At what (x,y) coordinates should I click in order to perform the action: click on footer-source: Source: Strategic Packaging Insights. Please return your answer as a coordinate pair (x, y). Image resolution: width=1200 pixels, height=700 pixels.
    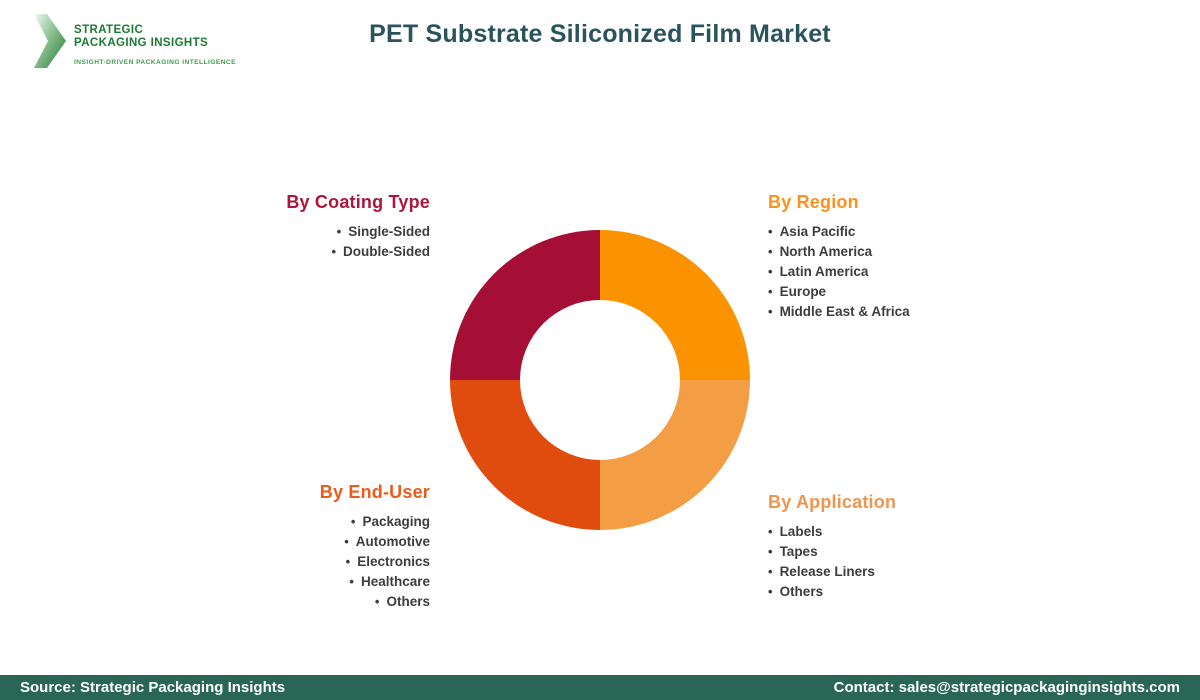
    Looking at the image, I should click on (153, 687).